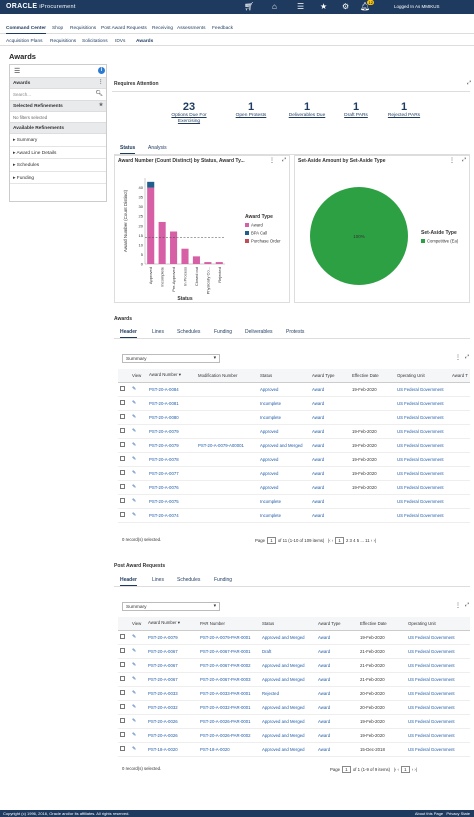 The image size is (474, 817). What do you see at coordinates (101, 70) in the screenshot?
I see `info-icon: i` at bounding box center [101, 70].